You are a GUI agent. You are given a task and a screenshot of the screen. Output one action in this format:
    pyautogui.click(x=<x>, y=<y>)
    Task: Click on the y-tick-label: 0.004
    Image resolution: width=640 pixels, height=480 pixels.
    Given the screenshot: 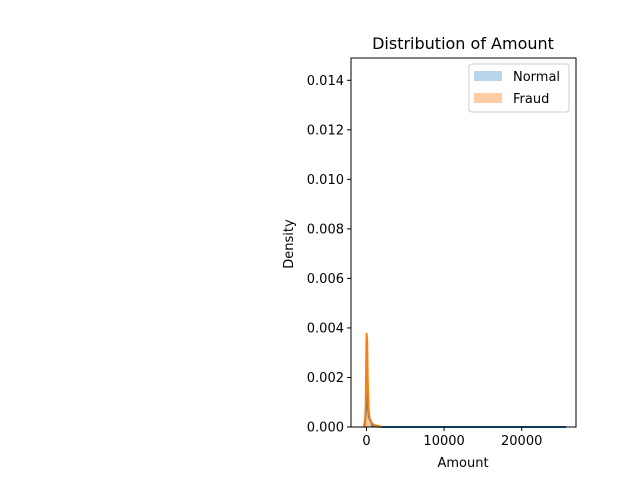 What is the action you would take?
    pyautogui.click(x=325, y=328)
    